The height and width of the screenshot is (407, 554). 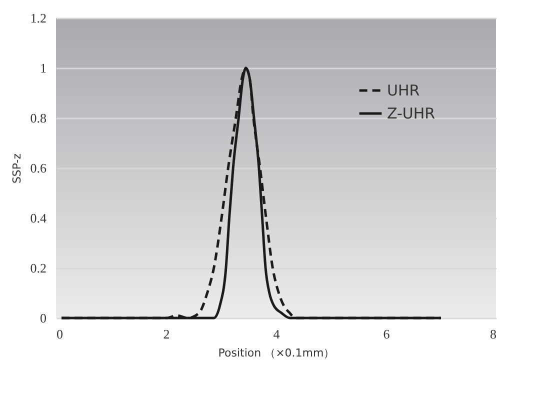 What do you see at coordinates (493, 334) in the screenshot?
I see `x-tick-label: 8` at bounding box center [493, 334].